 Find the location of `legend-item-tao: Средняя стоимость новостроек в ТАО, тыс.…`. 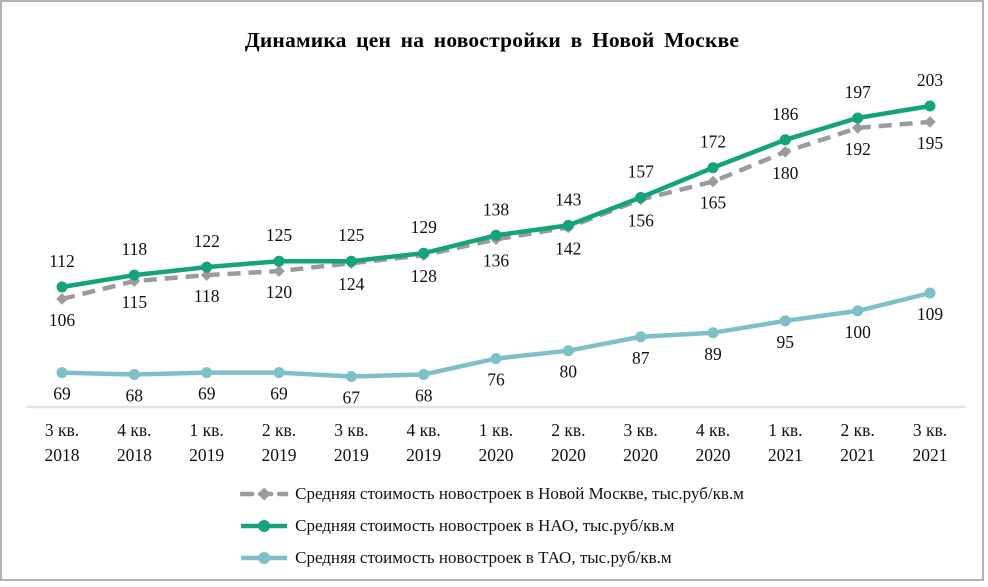

legend-item-tao: Средняя стоимость новостроек в ТАО, тыс.… is located at coordinates (492, 558).